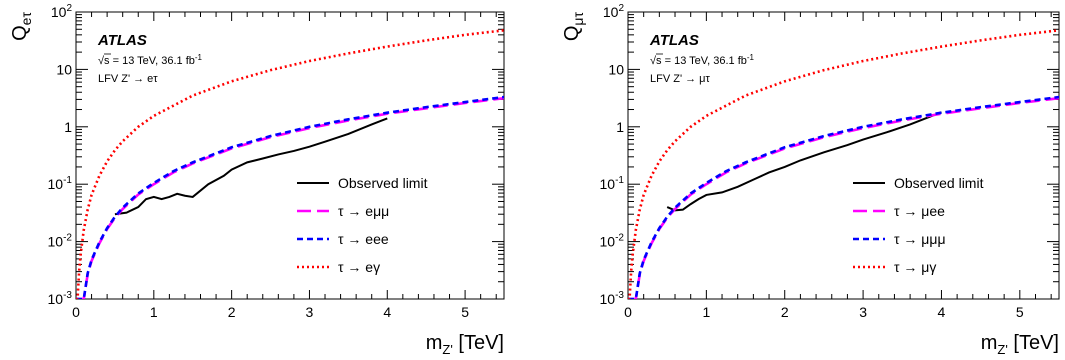 The height and width of the screenshot is (360, 1065). Describe the element at coordinates (359, 267) in the screenshot. I see `legend-label-3: τ → eγ` at that location.